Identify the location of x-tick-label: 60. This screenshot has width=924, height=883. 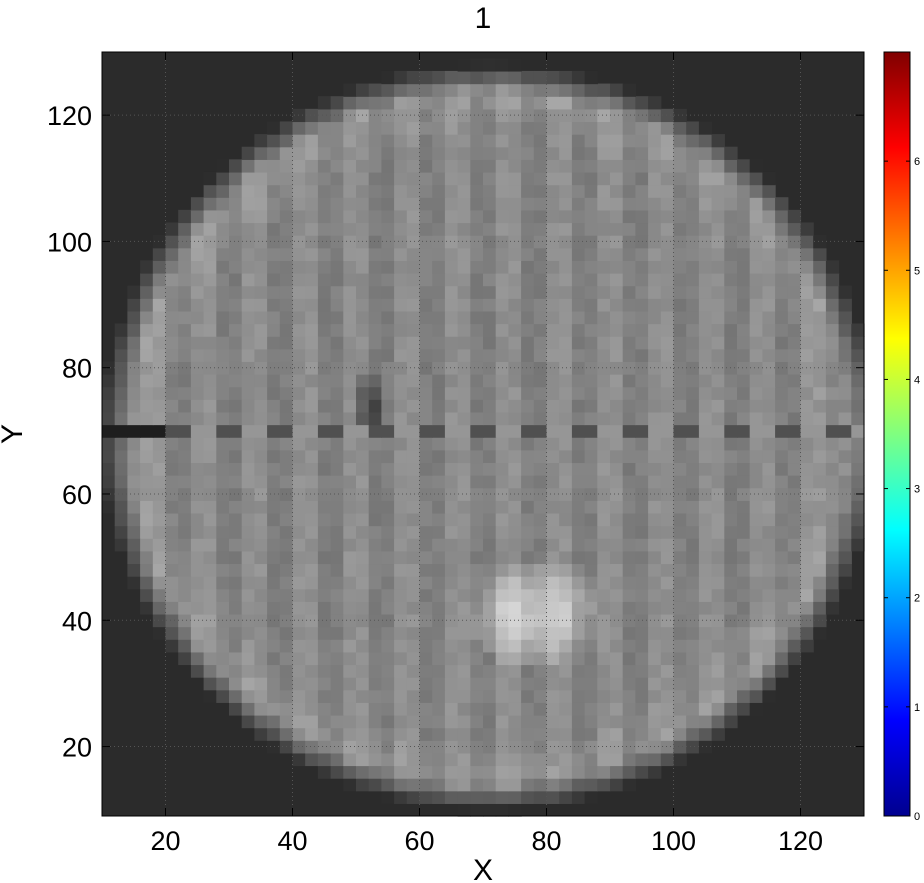
(419, 841).